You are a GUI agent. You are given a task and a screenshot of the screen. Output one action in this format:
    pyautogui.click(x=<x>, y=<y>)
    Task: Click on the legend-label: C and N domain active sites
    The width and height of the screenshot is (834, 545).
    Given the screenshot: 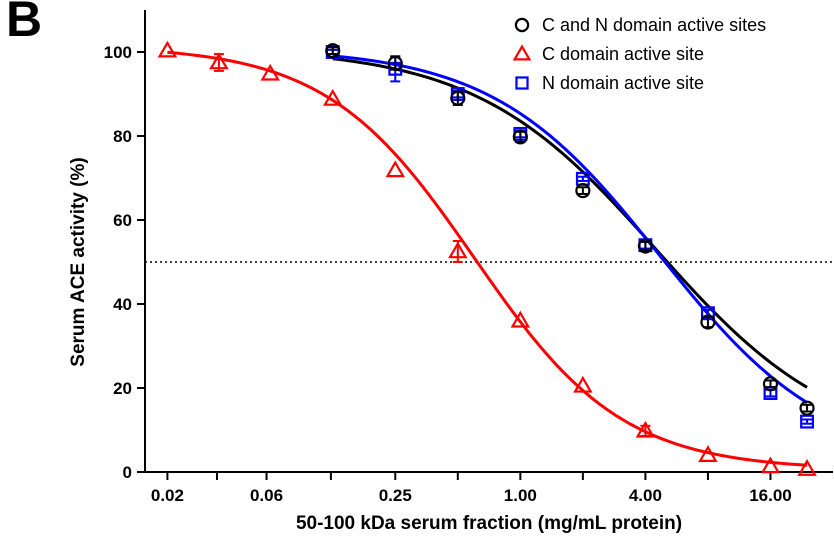 What is the action you would take?
    pyautogui.click(x=654, y=25)
    